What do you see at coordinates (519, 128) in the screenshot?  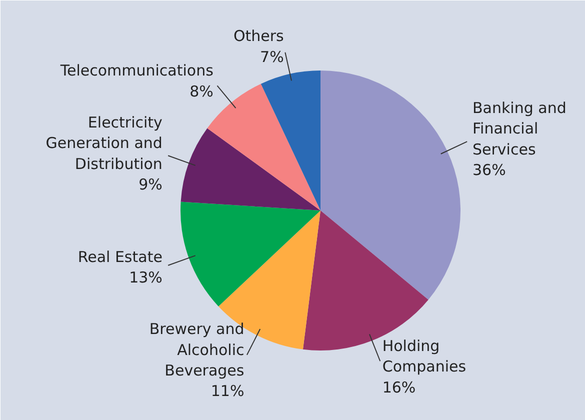 I see `slice-label: Banking and Financial Services` at bounding box center [519, 128].